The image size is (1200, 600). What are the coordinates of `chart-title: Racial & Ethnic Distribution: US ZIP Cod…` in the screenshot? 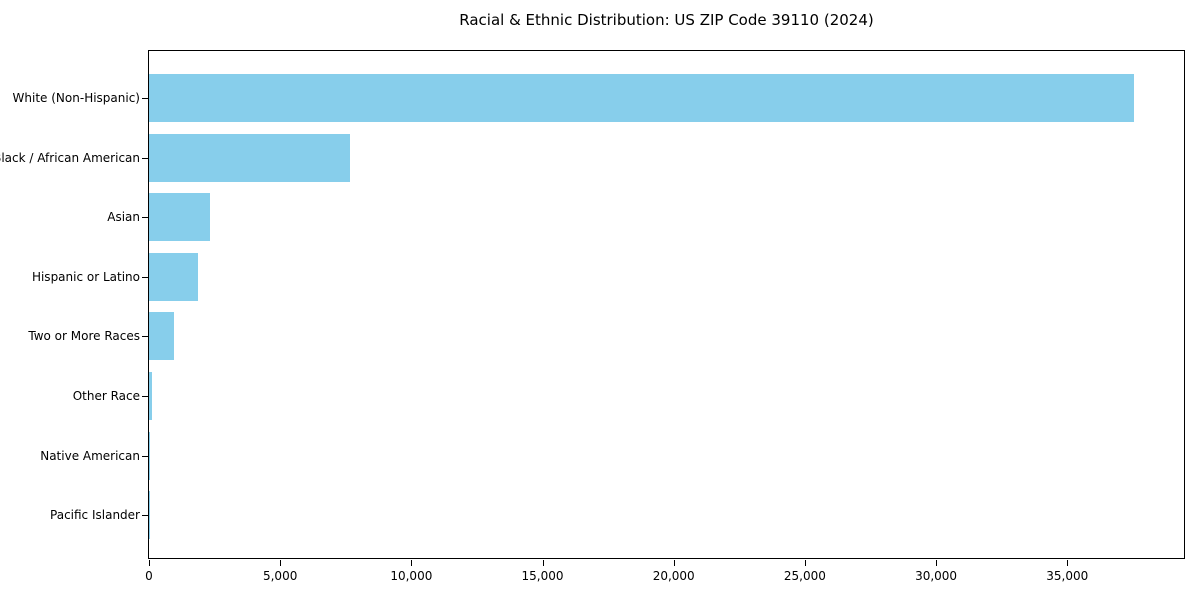 It's located at (666, 20).